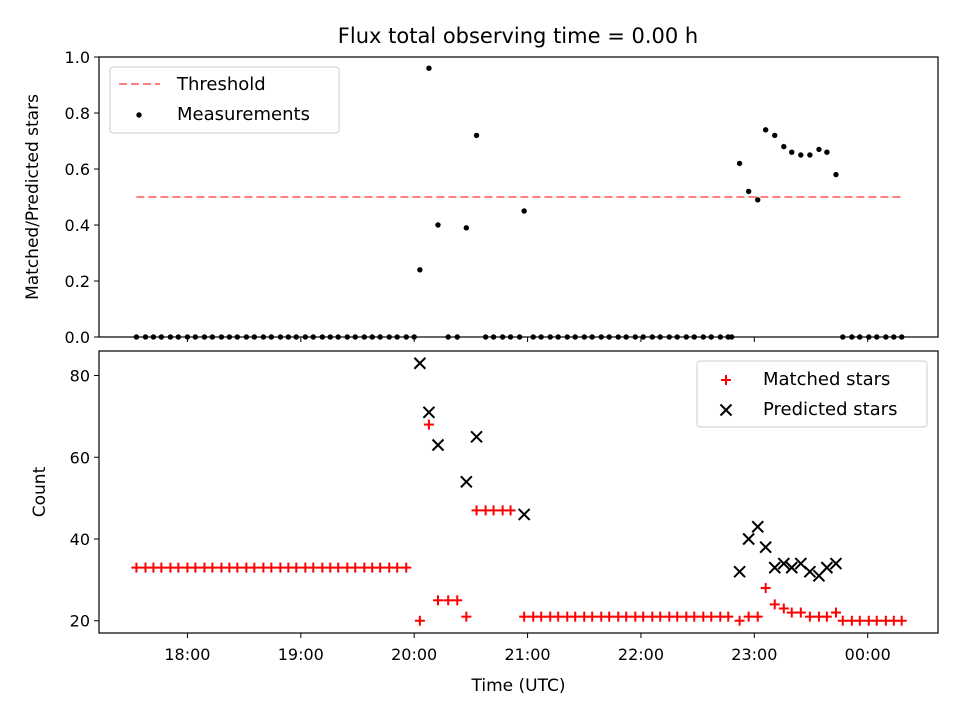 Image resolution: width=960 pixels, height=724 pixels. I want to click on x-tick-label: 21:00, so click(528, 654).